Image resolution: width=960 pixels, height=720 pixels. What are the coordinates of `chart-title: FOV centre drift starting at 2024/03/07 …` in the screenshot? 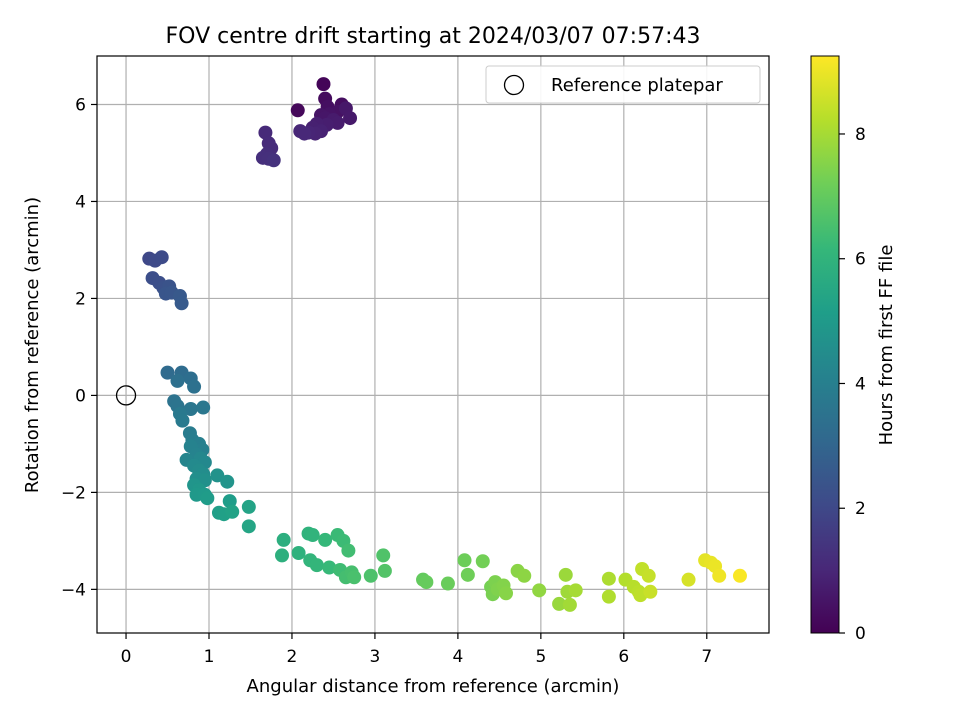 It's located at (433, 36).